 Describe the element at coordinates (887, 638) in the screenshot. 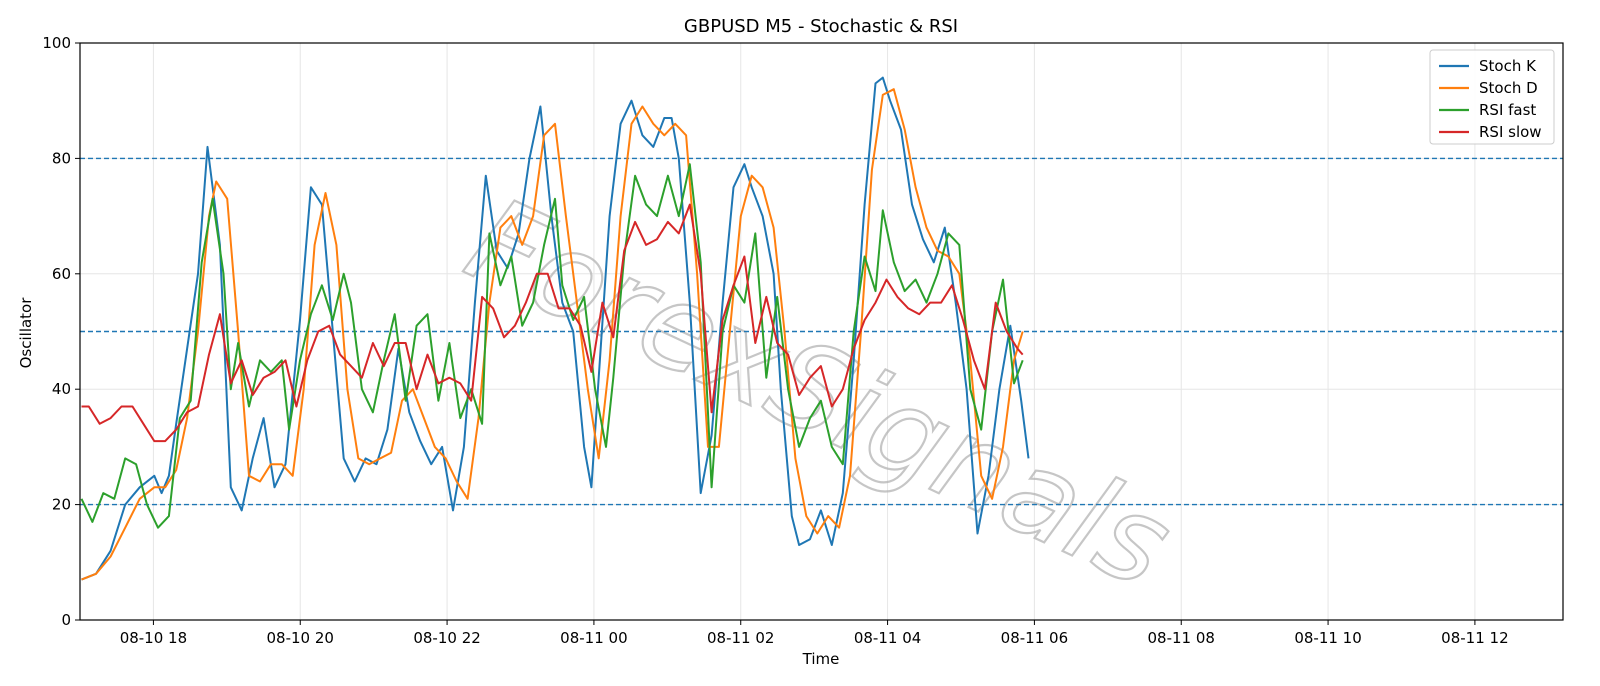

I see `x-tick-label-5: 08-11 04` at that location.